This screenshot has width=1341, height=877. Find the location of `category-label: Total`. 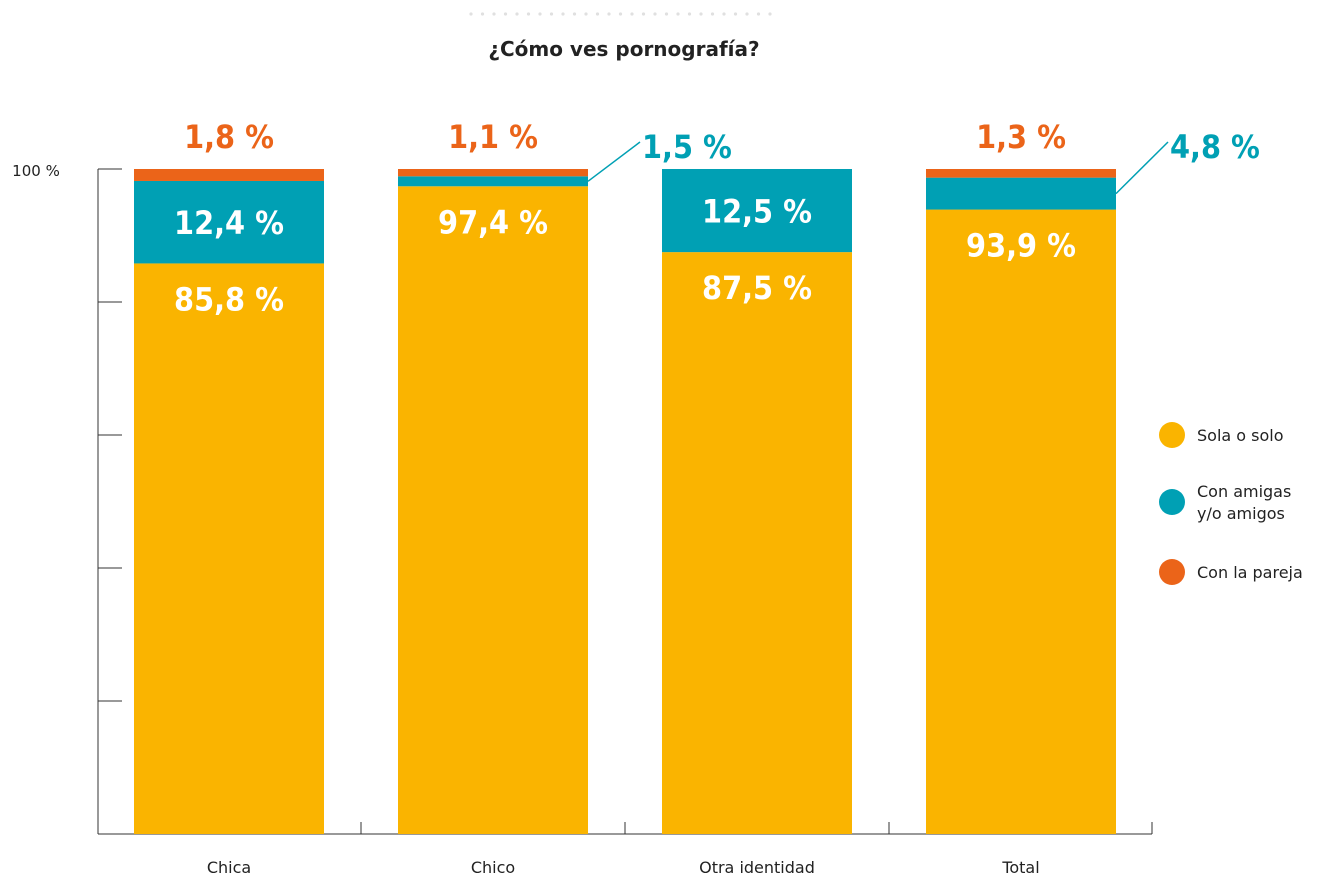

category-label: Total is located at coordinates (1020, 867).